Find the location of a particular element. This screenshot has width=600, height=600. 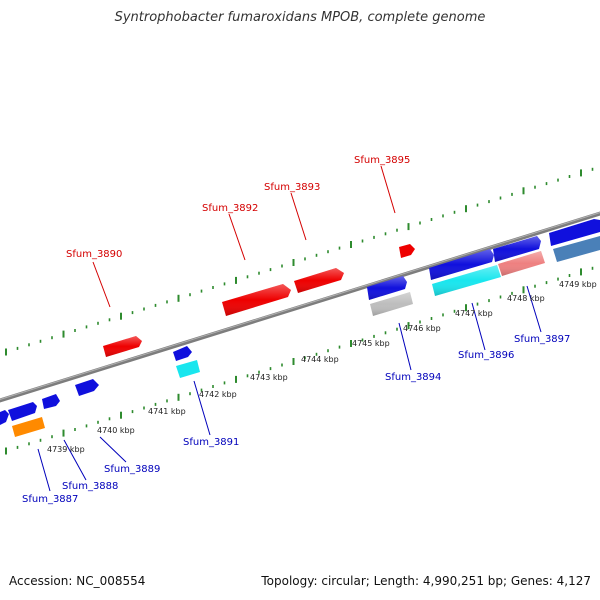

gene-label-sfum-3891: Sfum_3891 is located at coordinates (211, 442).